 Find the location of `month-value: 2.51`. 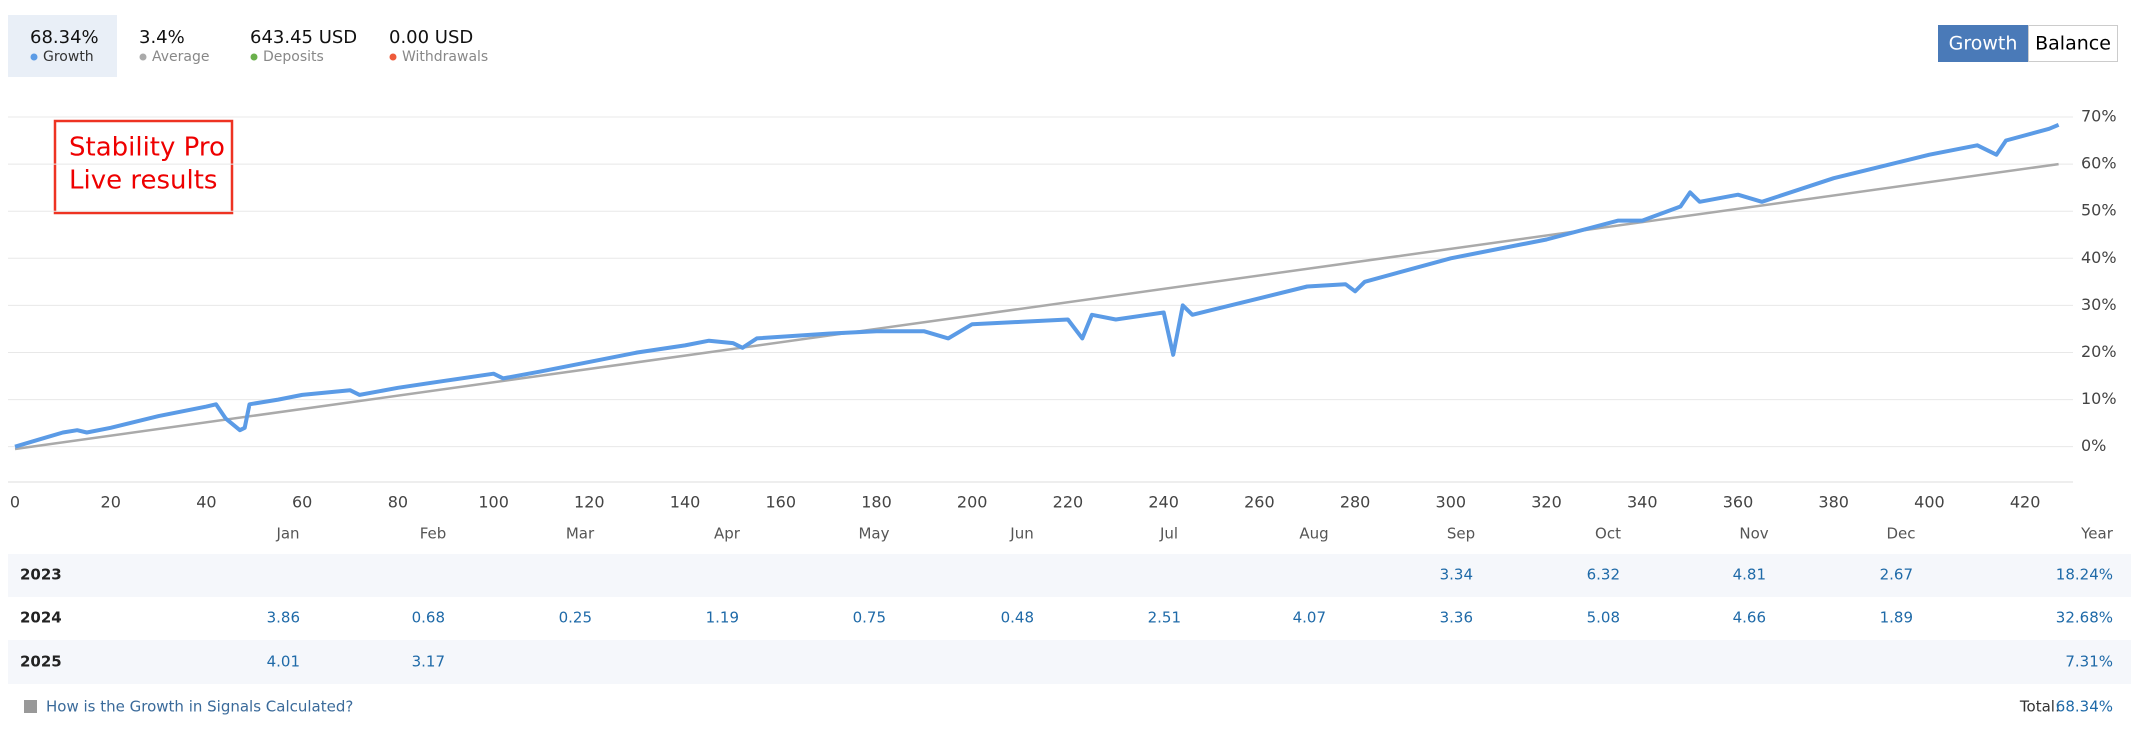

month-value: 2.51 is located at coordinates (1164, 618).